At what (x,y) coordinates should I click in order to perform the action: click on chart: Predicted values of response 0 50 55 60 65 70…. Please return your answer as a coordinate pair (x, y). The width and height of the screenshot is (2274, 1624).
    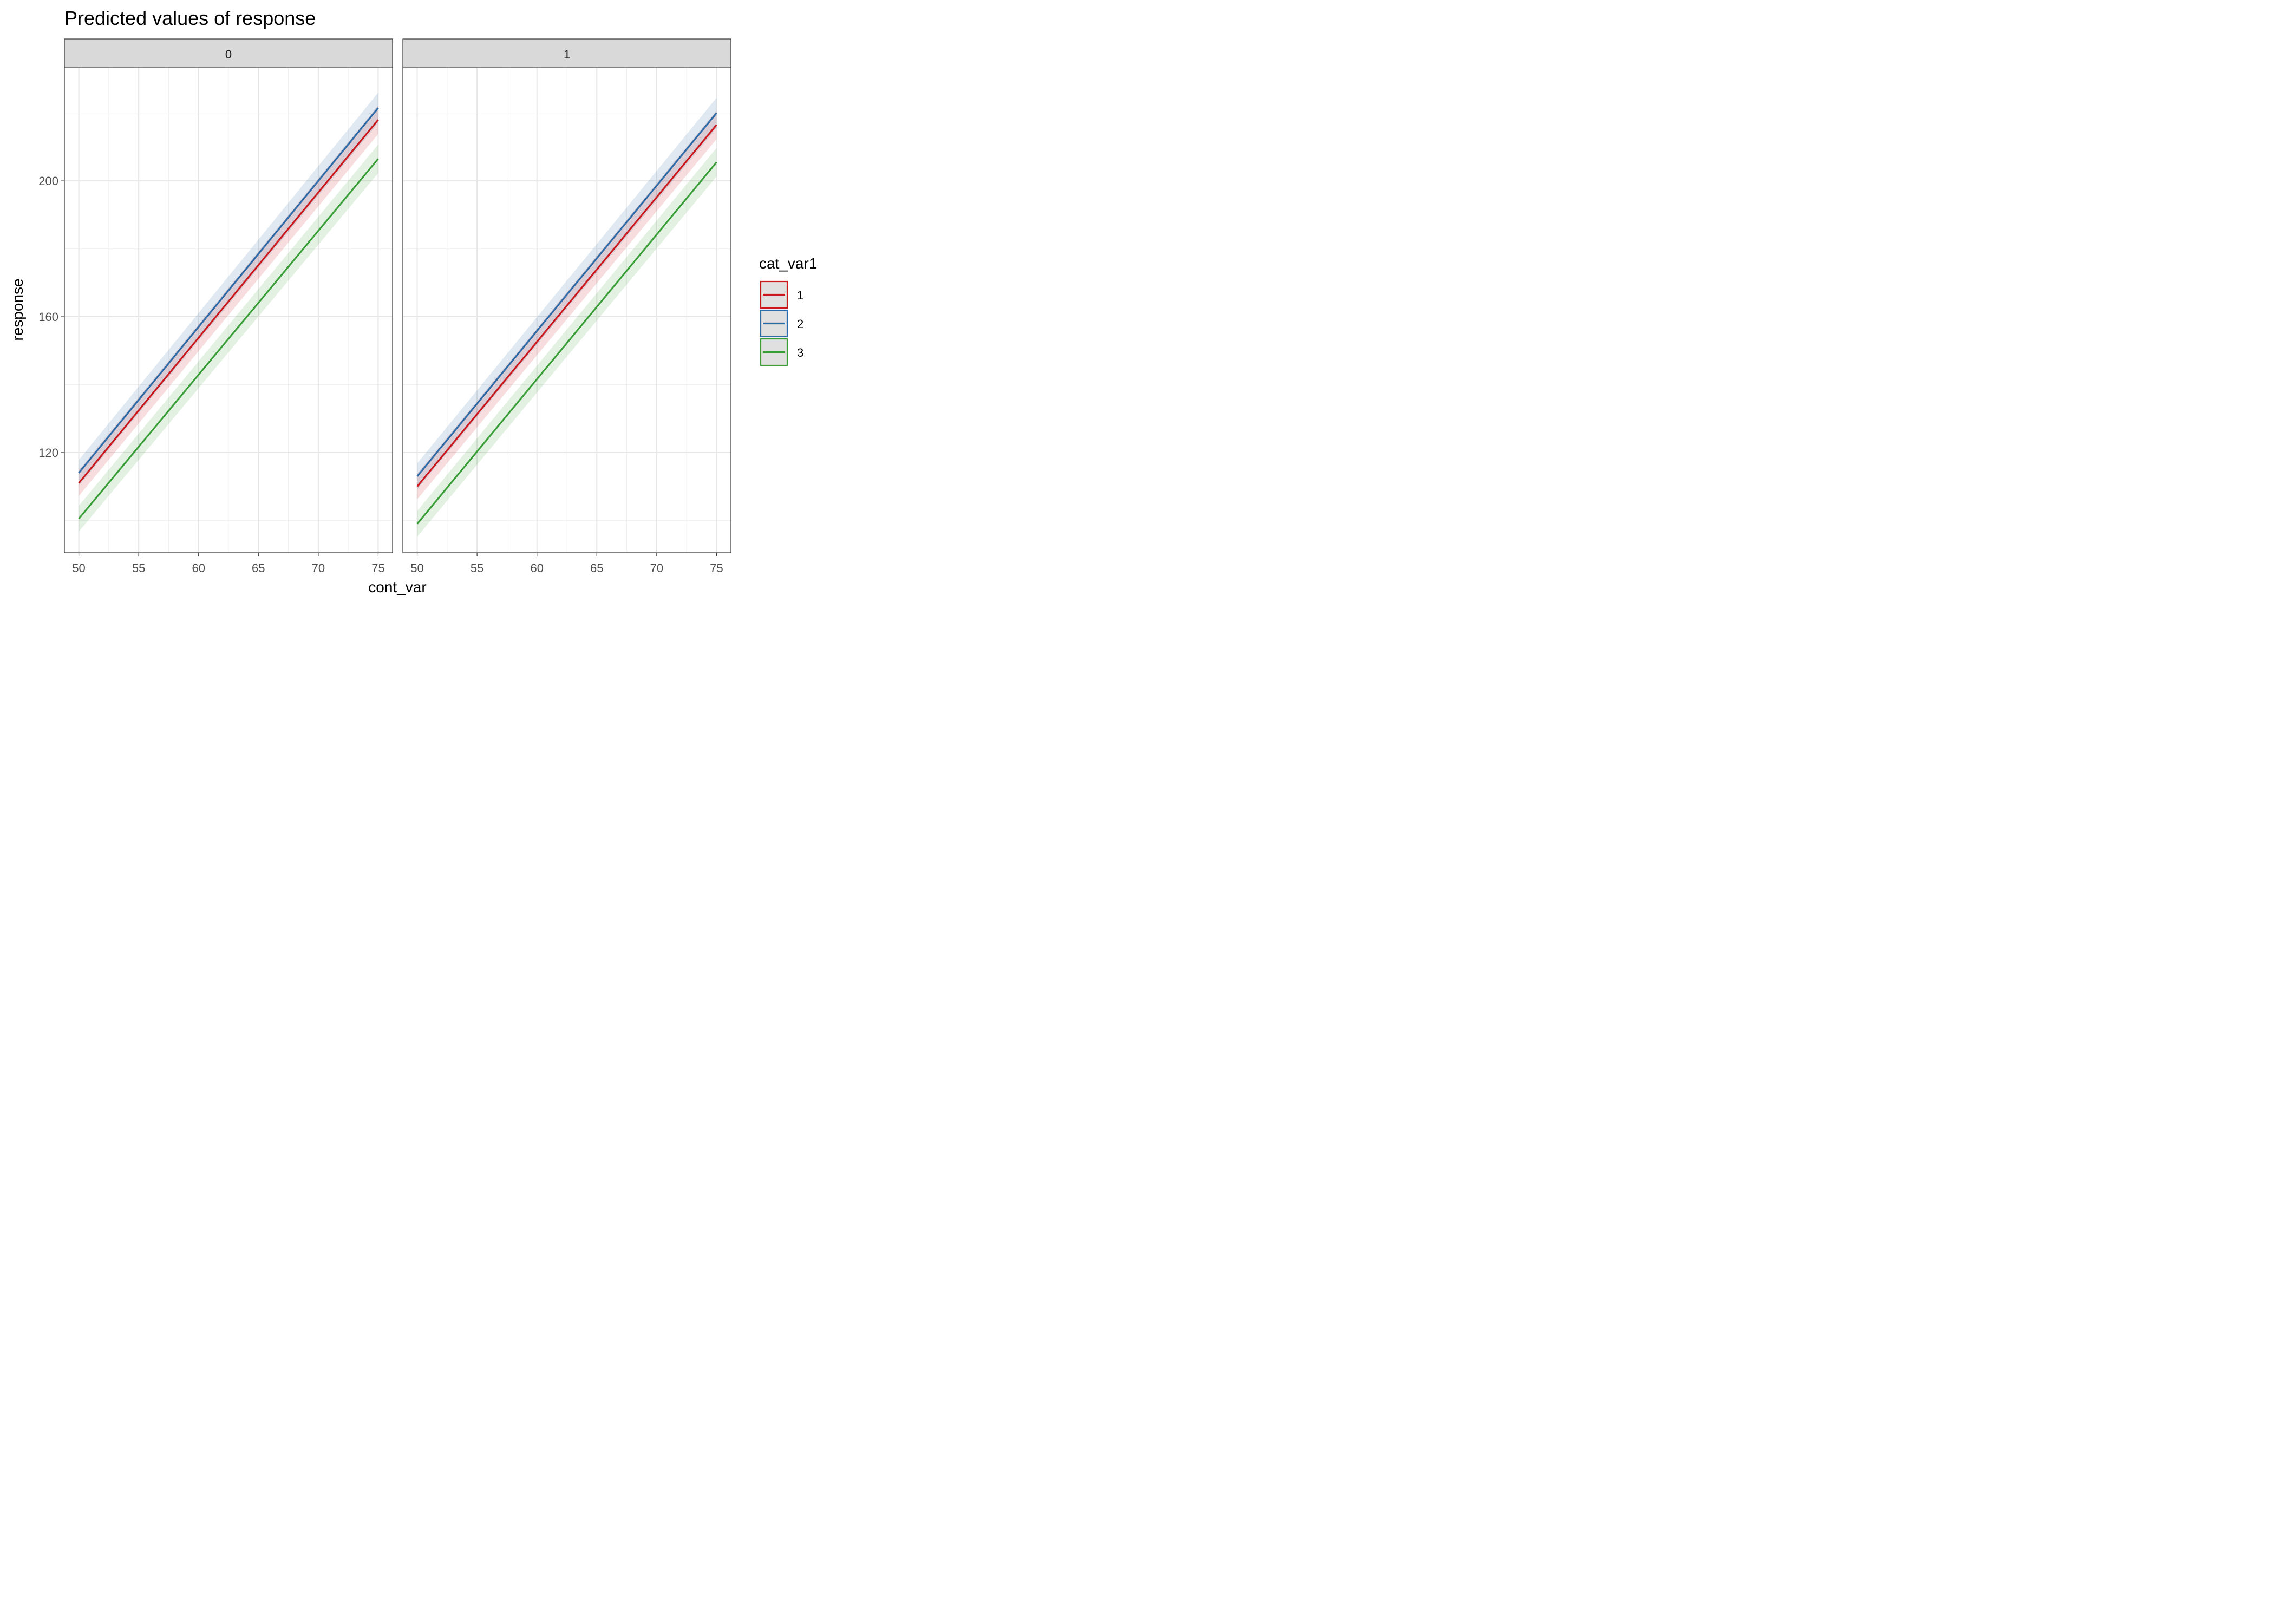
    Looking at the image, I should click on (413, 301).